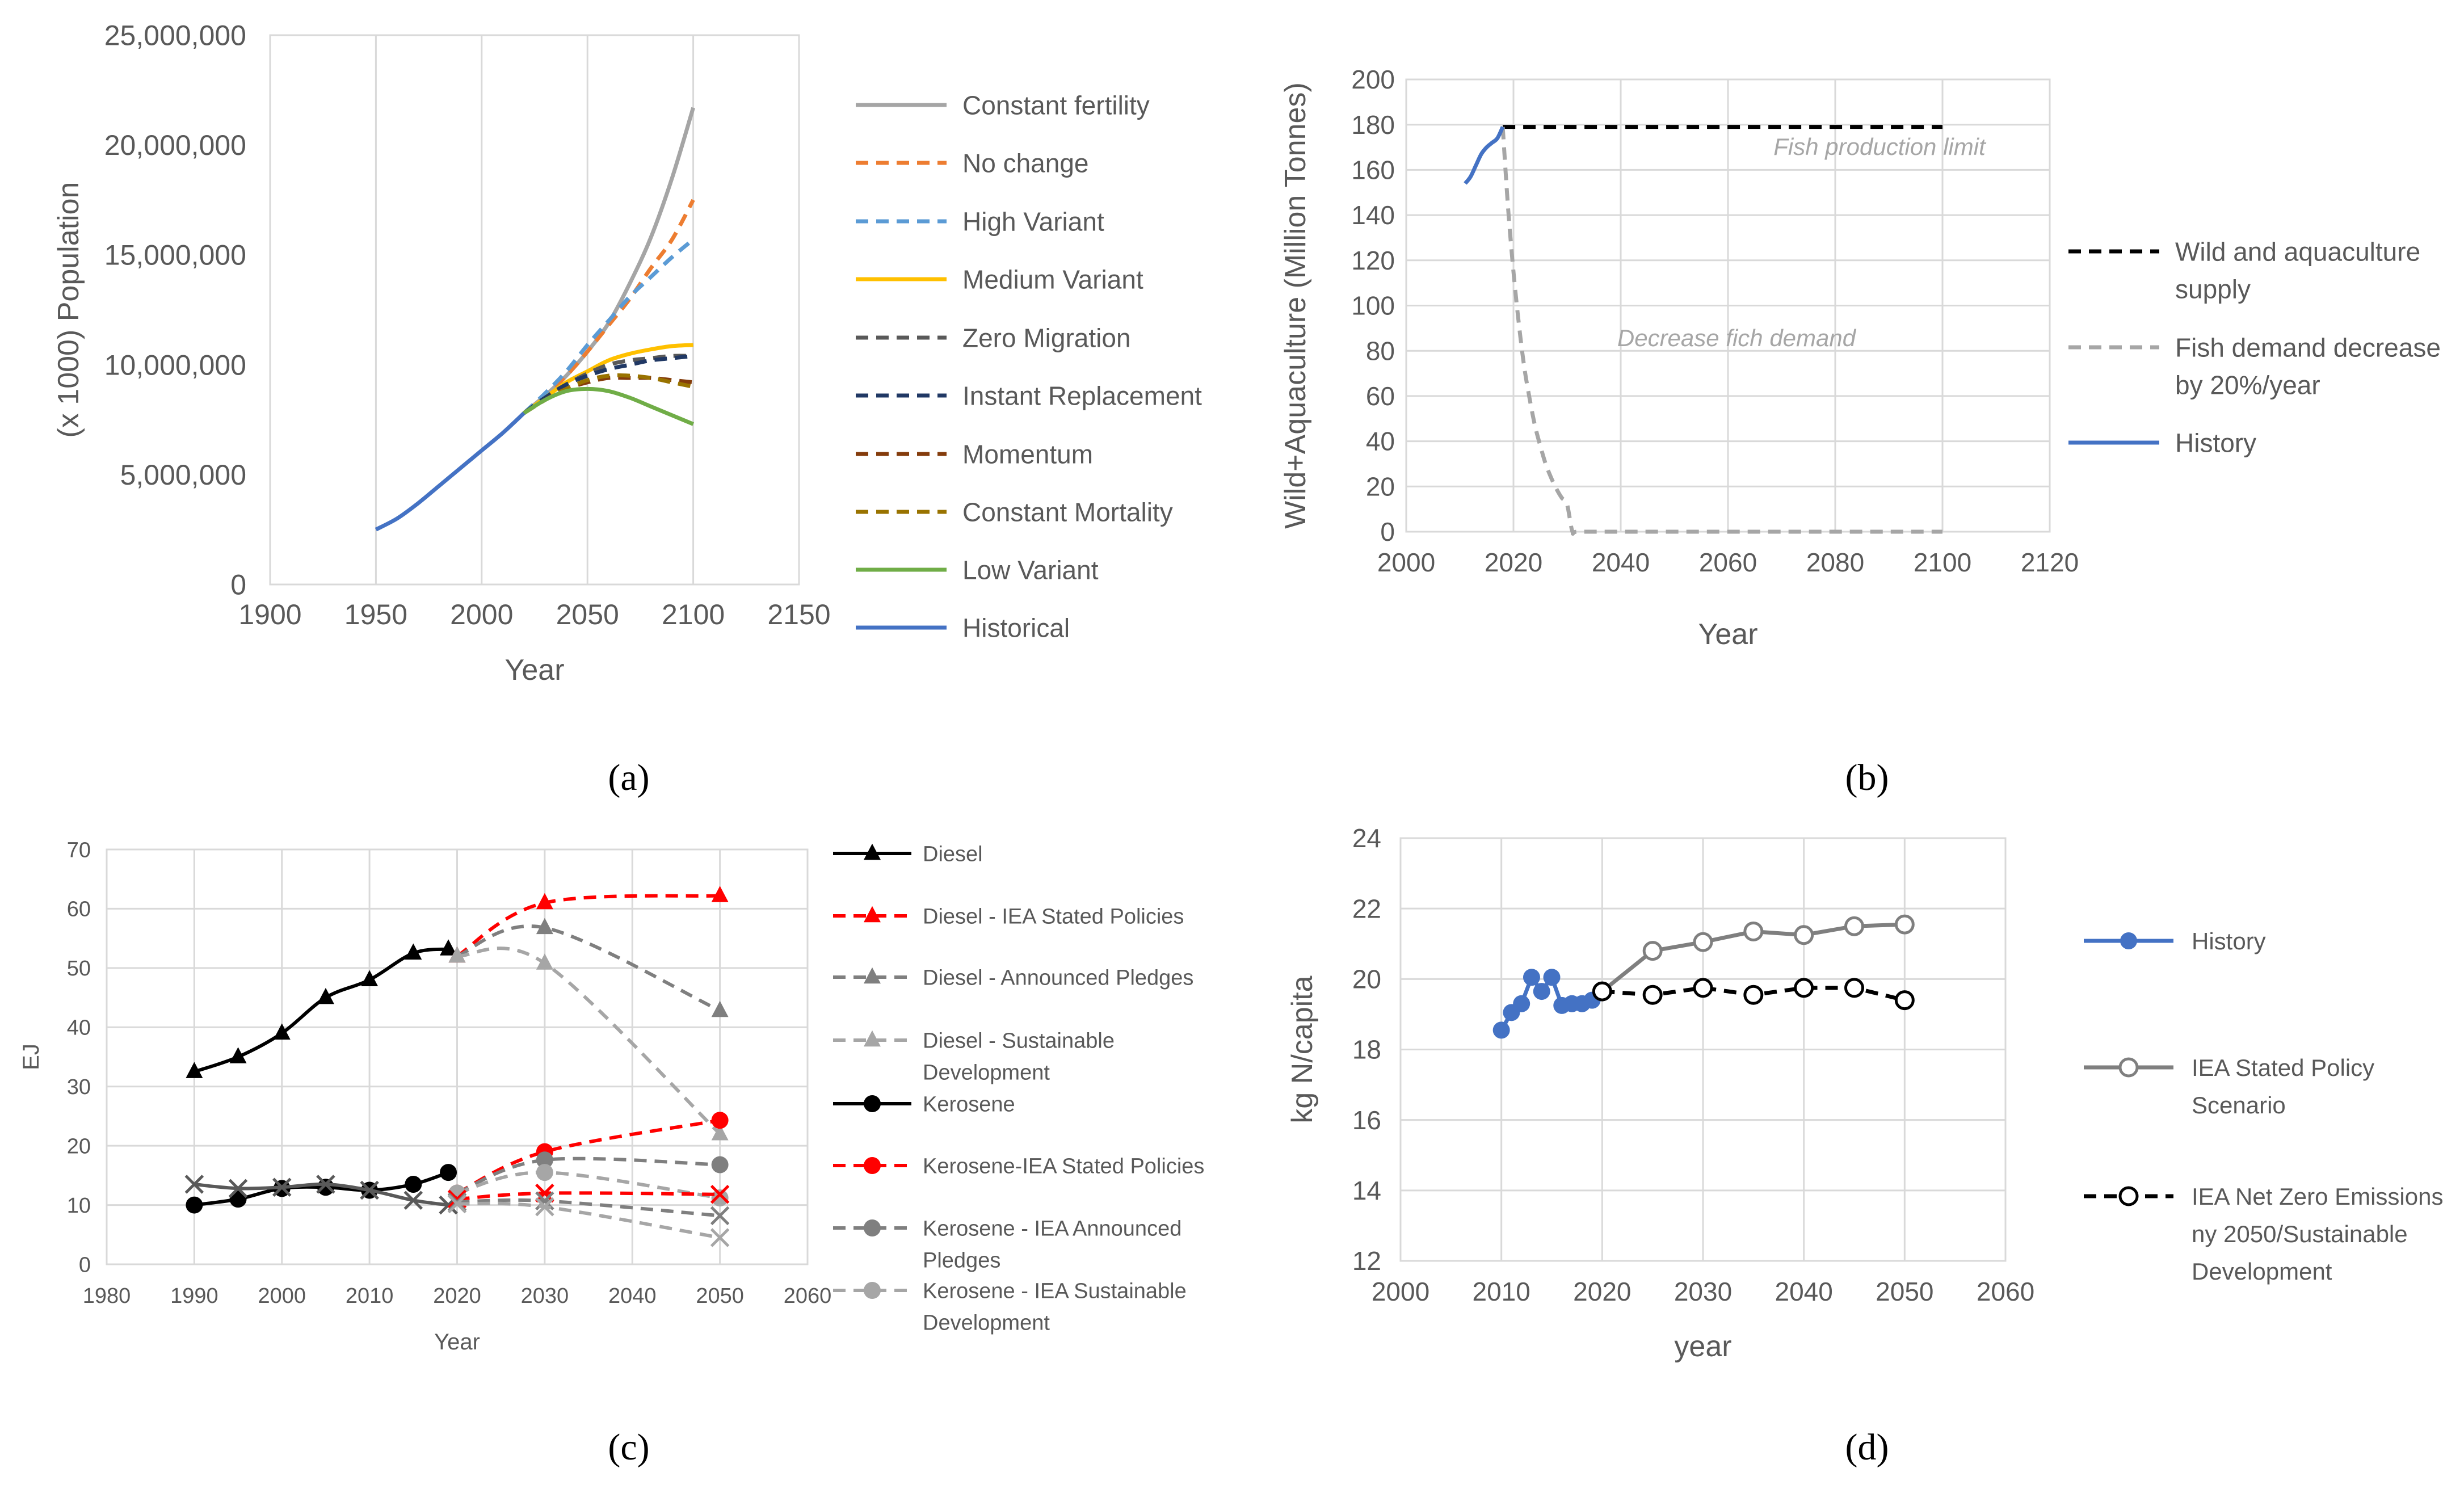  What do you see at coordinates (1702, 1347) in the screenshot?
I see `x-axis-title: year` at bounding box center [1702, 1347].